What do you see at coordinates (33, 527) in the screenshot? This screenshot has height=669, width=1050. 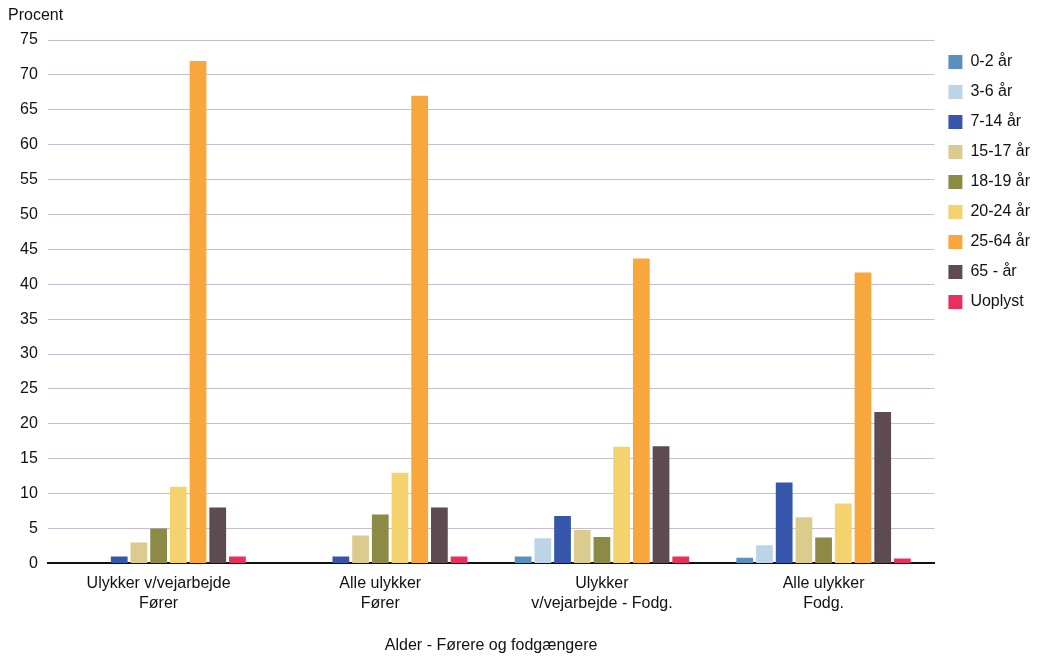 I see `y-tick-label: 5` at bounding box center [33, 527].